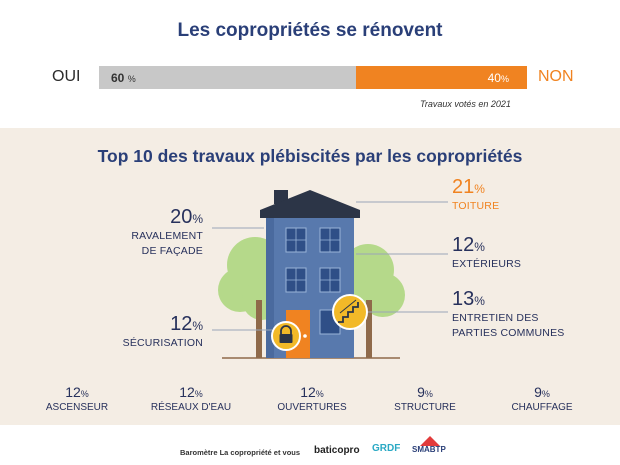  Describe the element at coordinates (373, 301) in the screenshot. I see `tree-right-icon` at that location.